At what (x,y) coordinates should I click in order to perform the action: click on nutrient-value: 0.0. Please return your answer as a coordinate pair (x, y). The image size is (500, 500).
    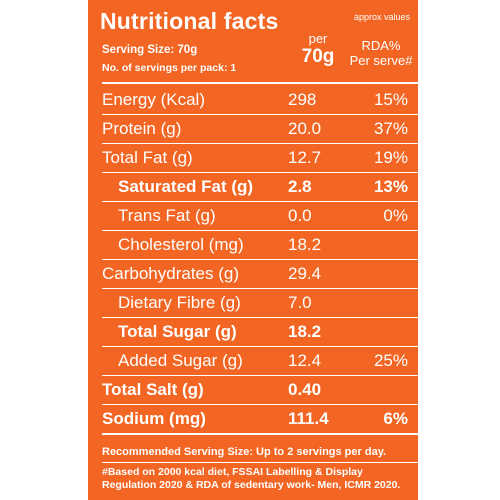
    Looking at the image, I should click on (300, 215).